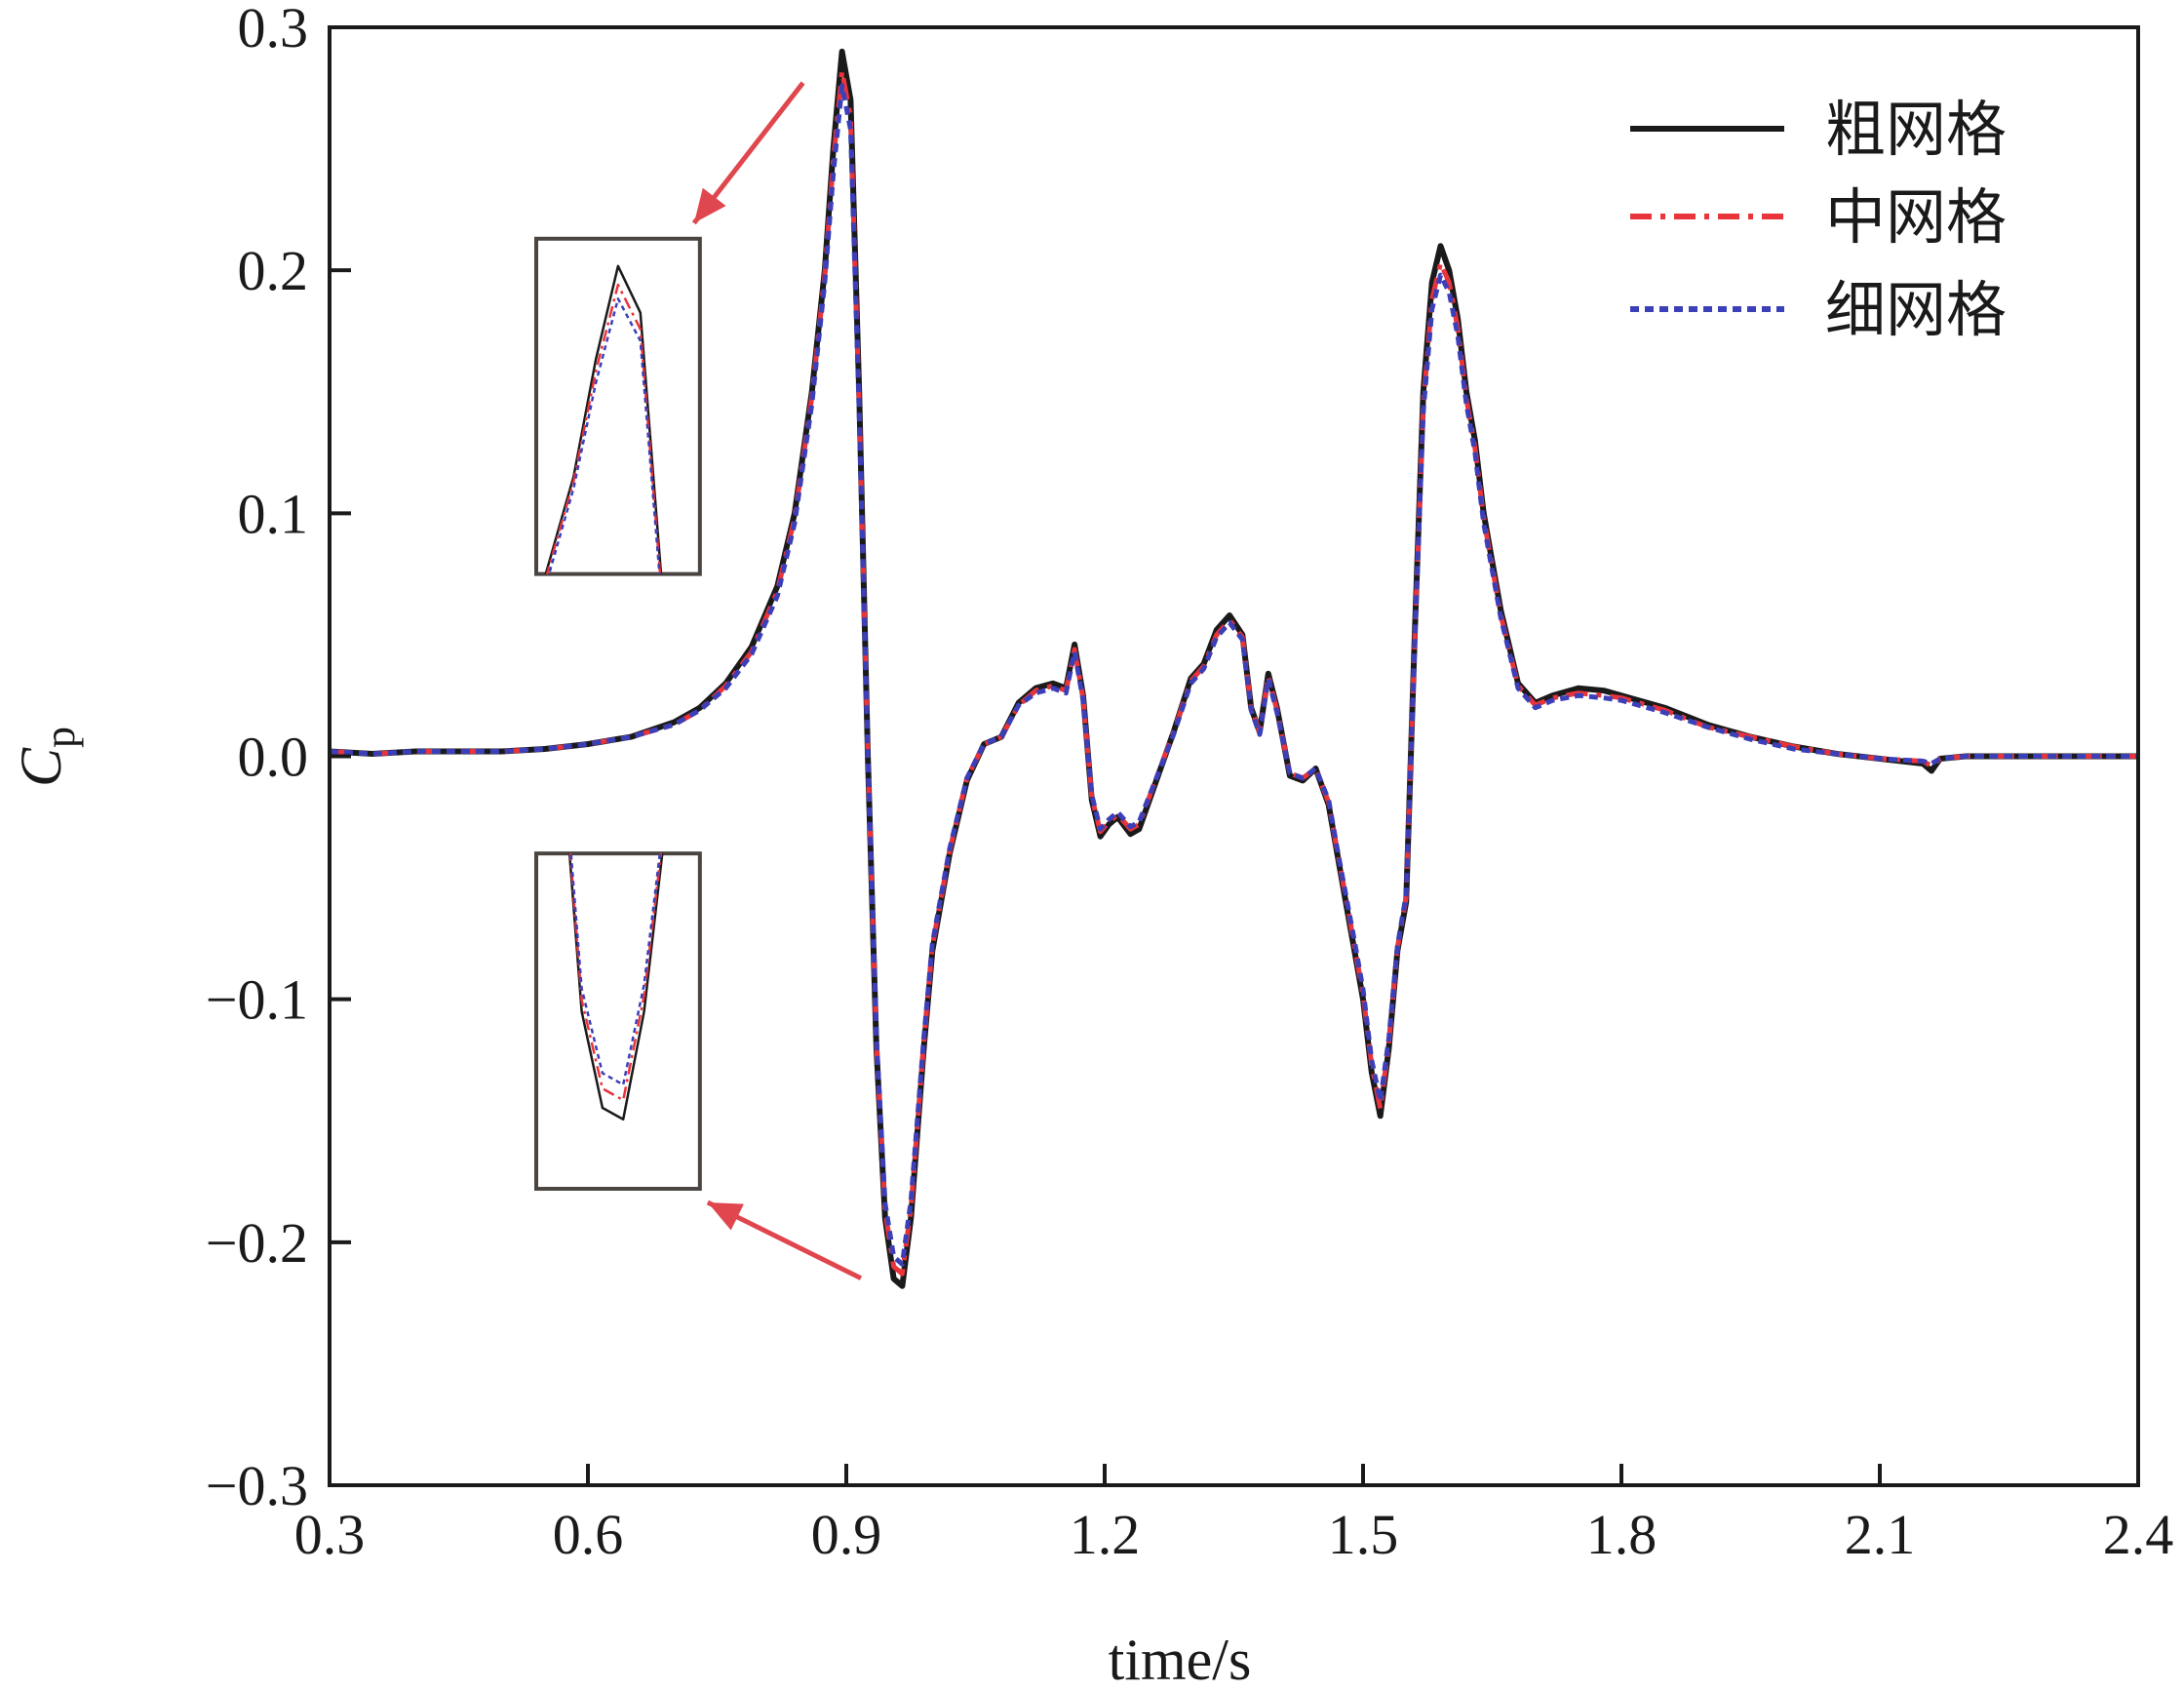  I want to click on y-tick-label: 0.3, so click(273, 29).